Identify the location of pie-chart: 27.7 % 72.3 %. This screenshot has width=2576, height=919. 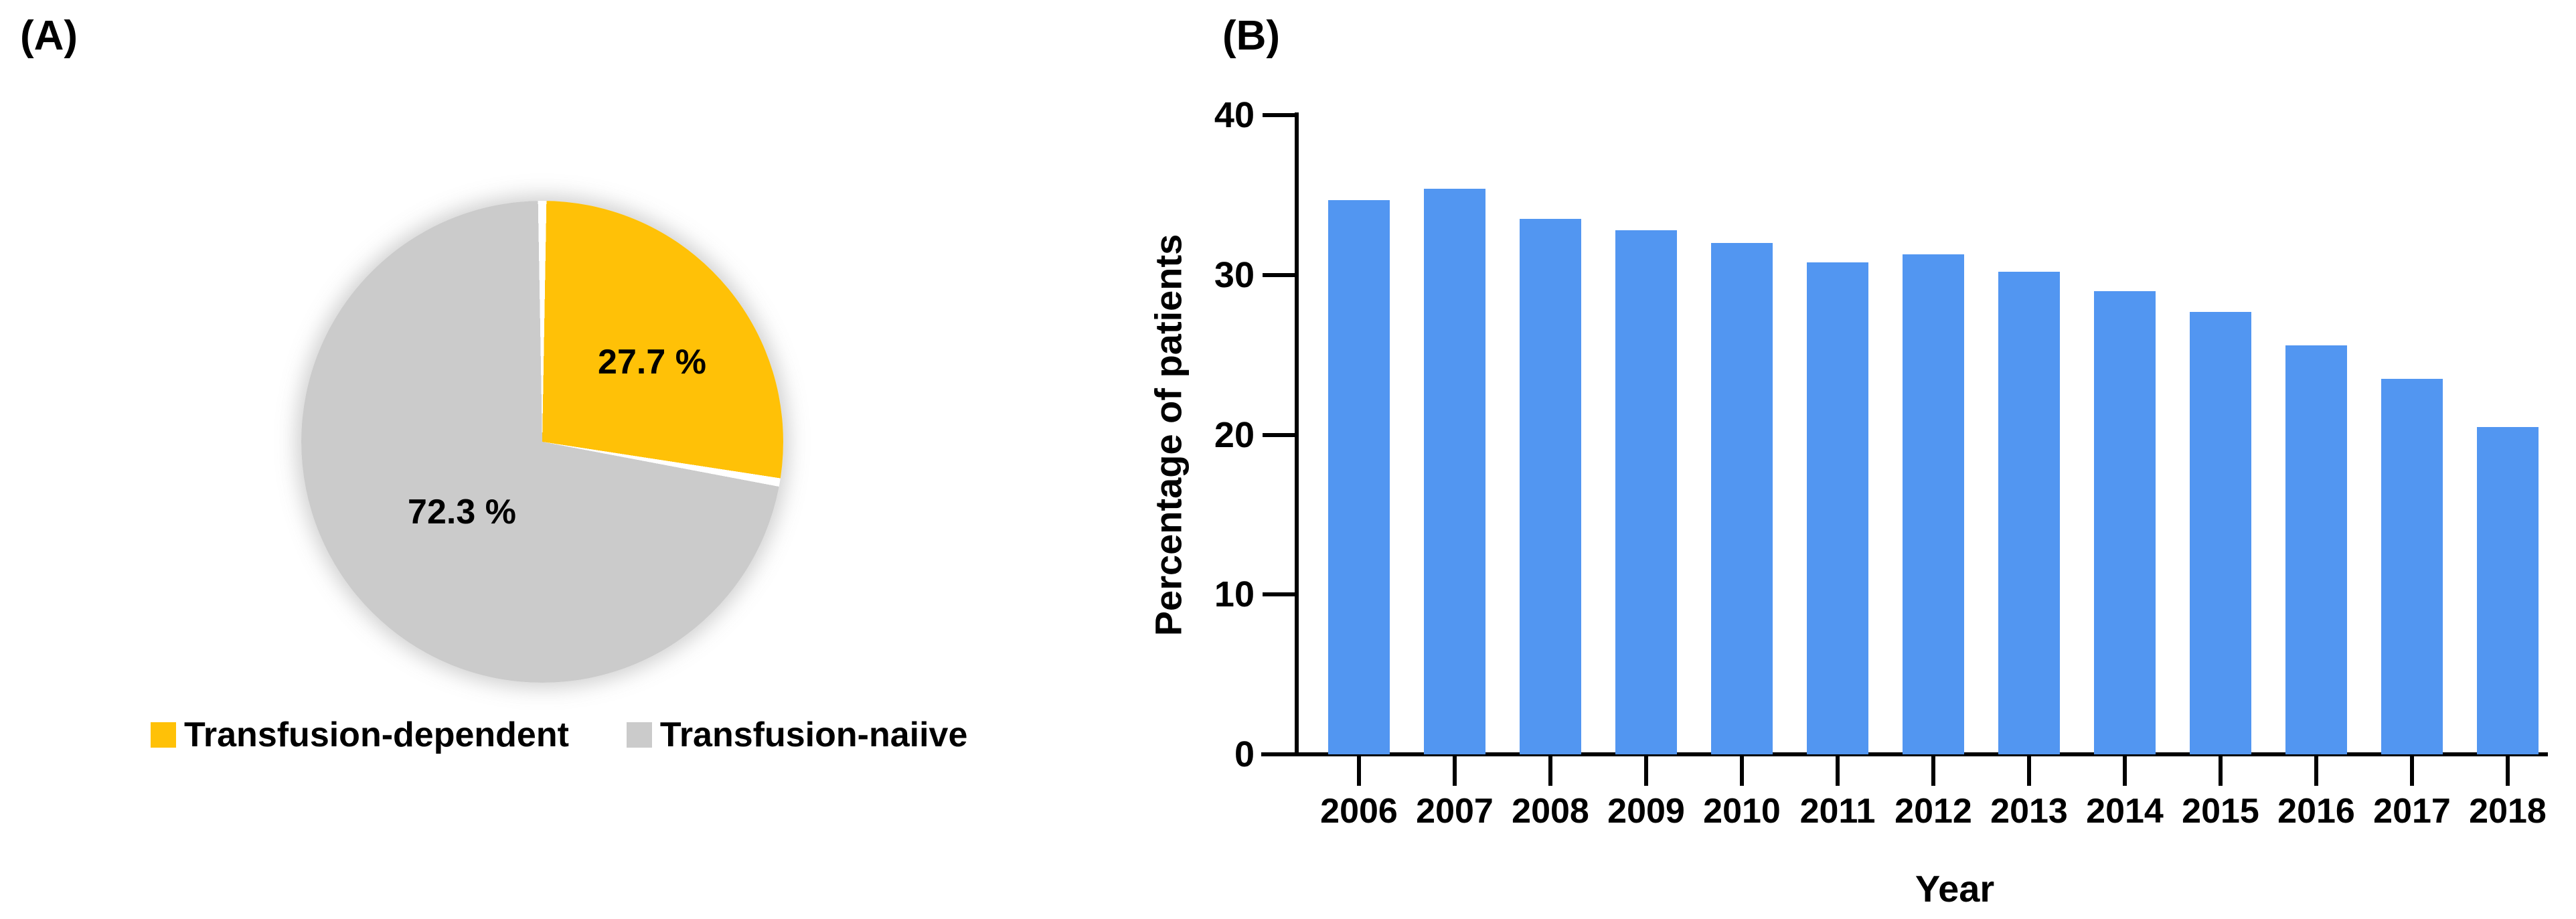
(542, 442).